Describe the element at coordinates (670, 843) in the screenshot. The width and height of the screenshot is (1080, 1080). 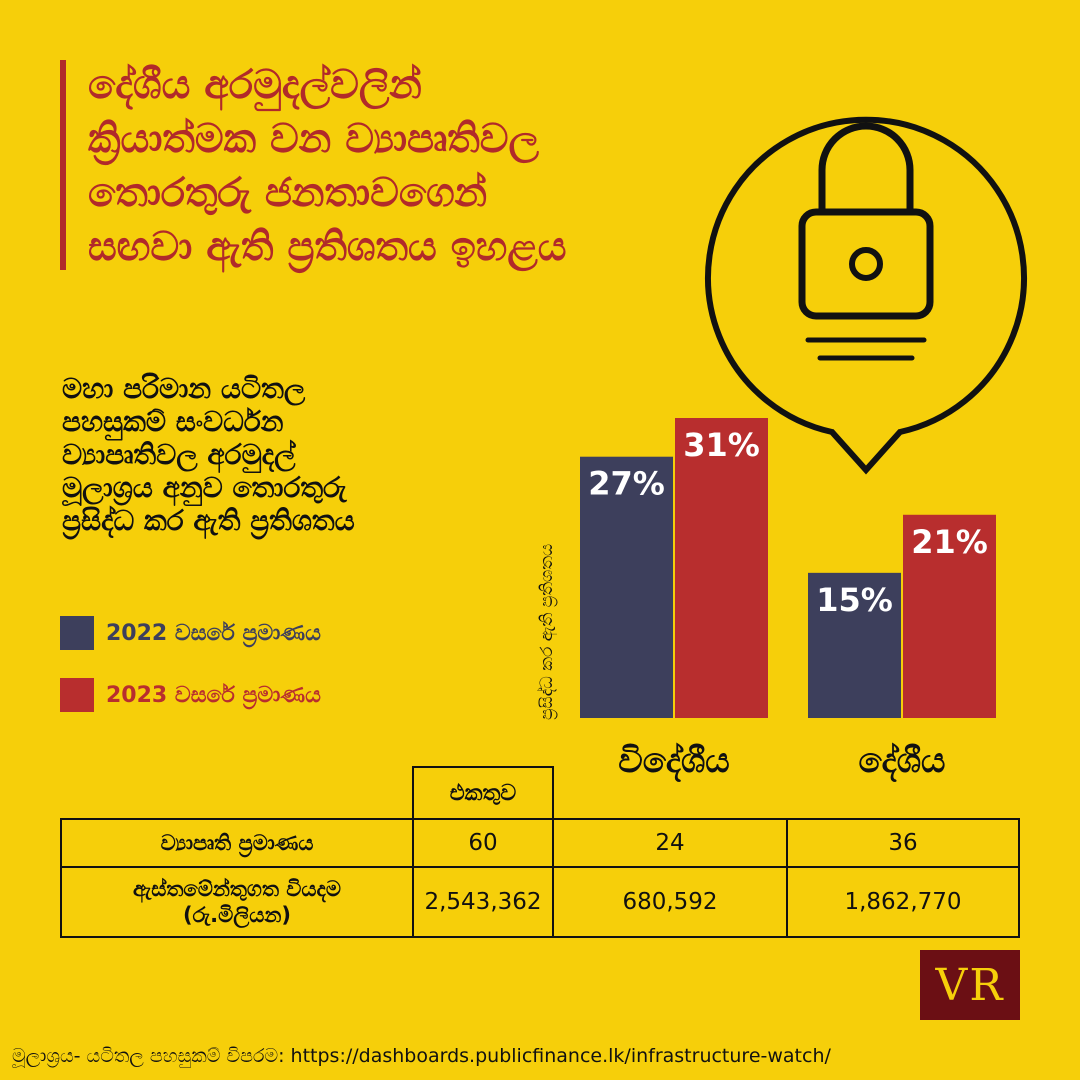
I see `table-cell: 24` at that location.